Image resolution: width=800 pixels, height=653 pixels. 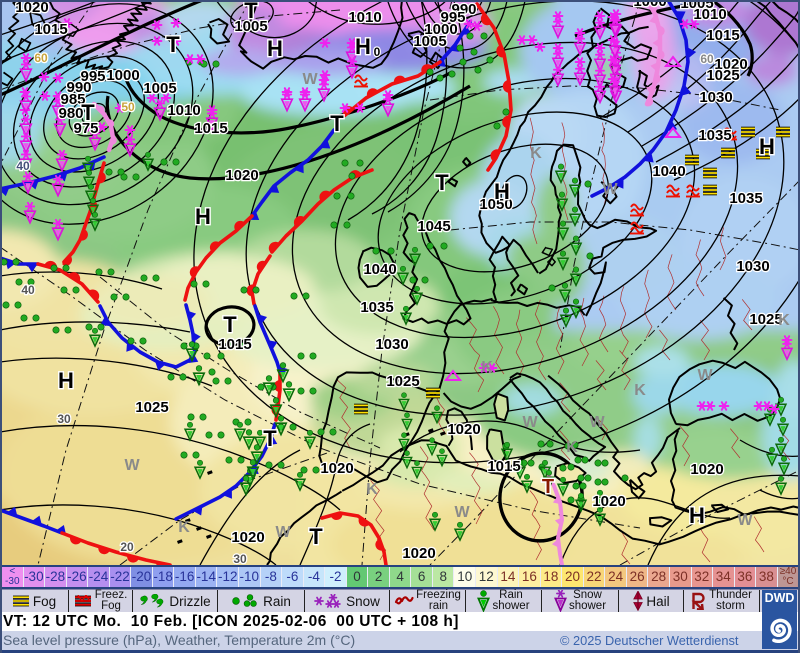 I want to click on svg-text: 0, so click(x=377, y=52).